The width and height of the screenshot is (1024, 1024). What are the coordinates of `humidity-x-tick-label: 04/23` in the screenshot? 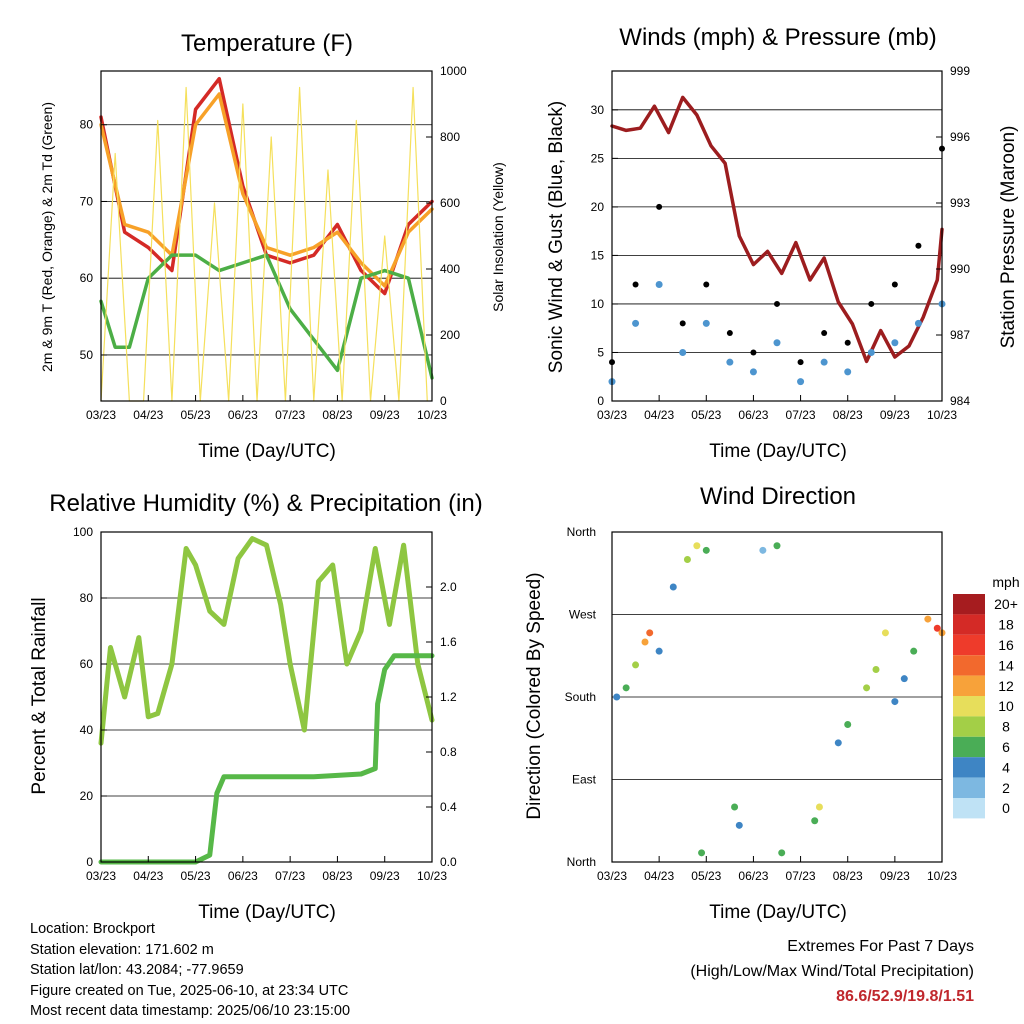 It's located at (148, 876).